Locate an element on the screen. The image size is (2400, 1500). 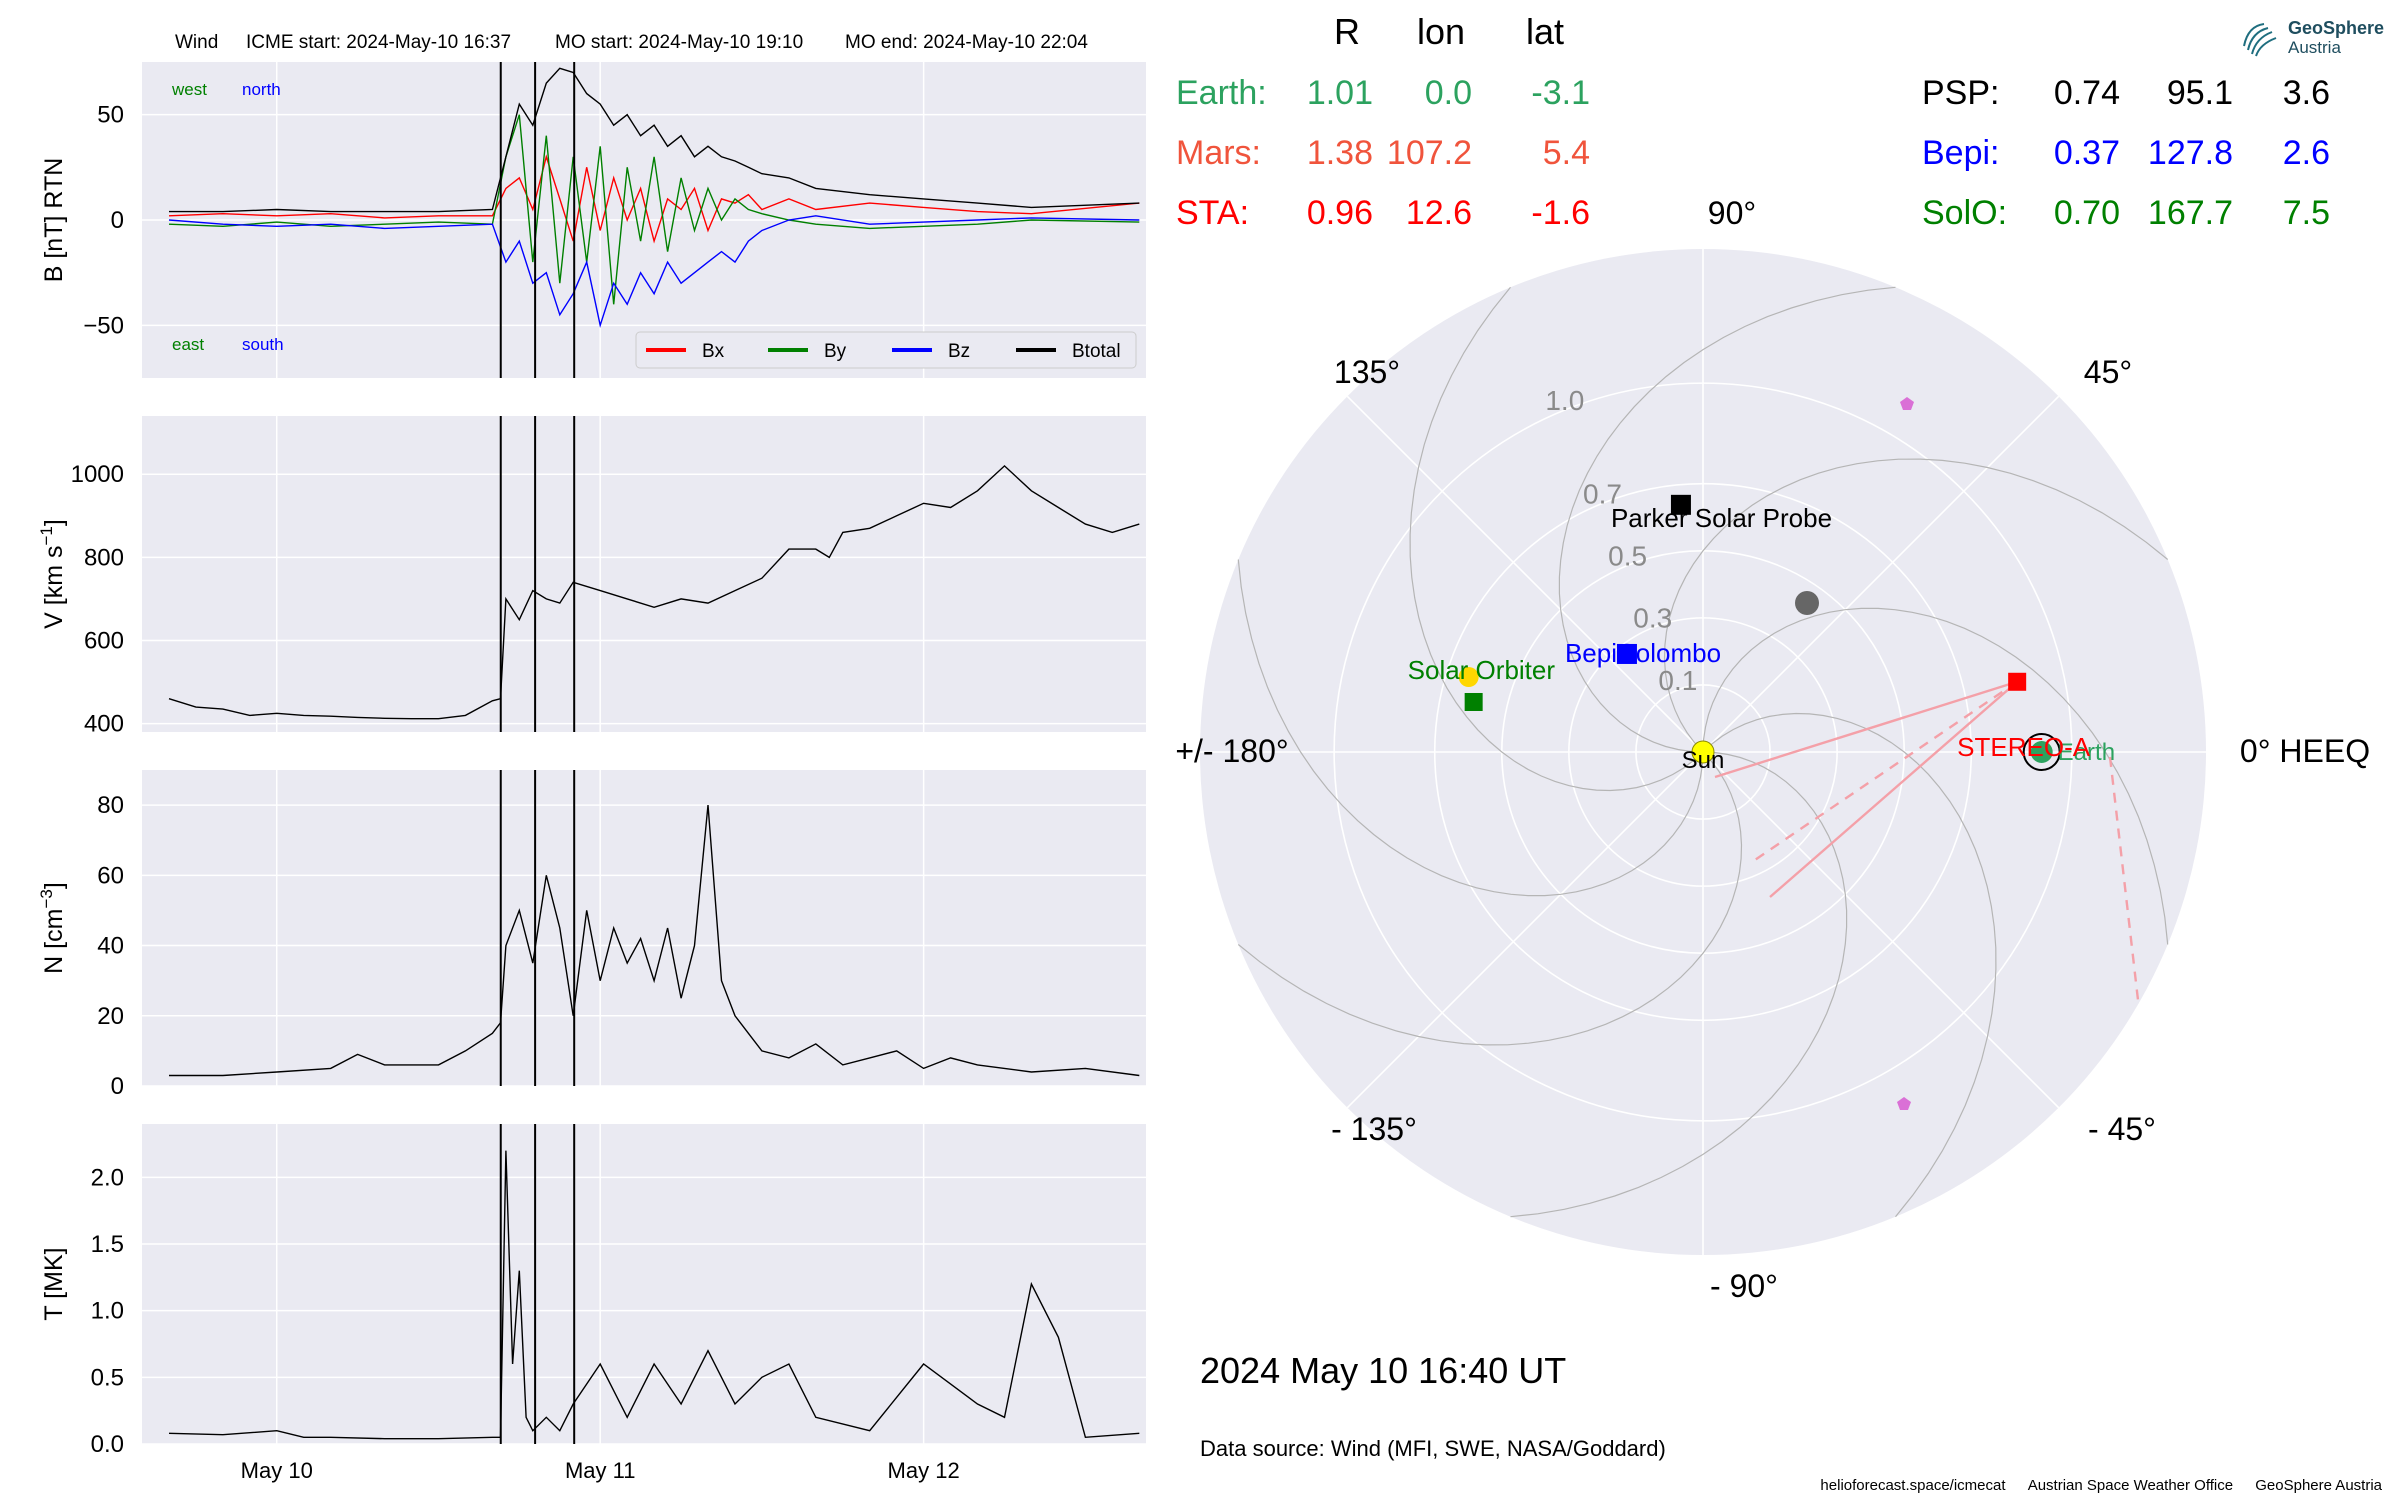
logo-line1: GeoSphere is located at coordinates (2336, 28).